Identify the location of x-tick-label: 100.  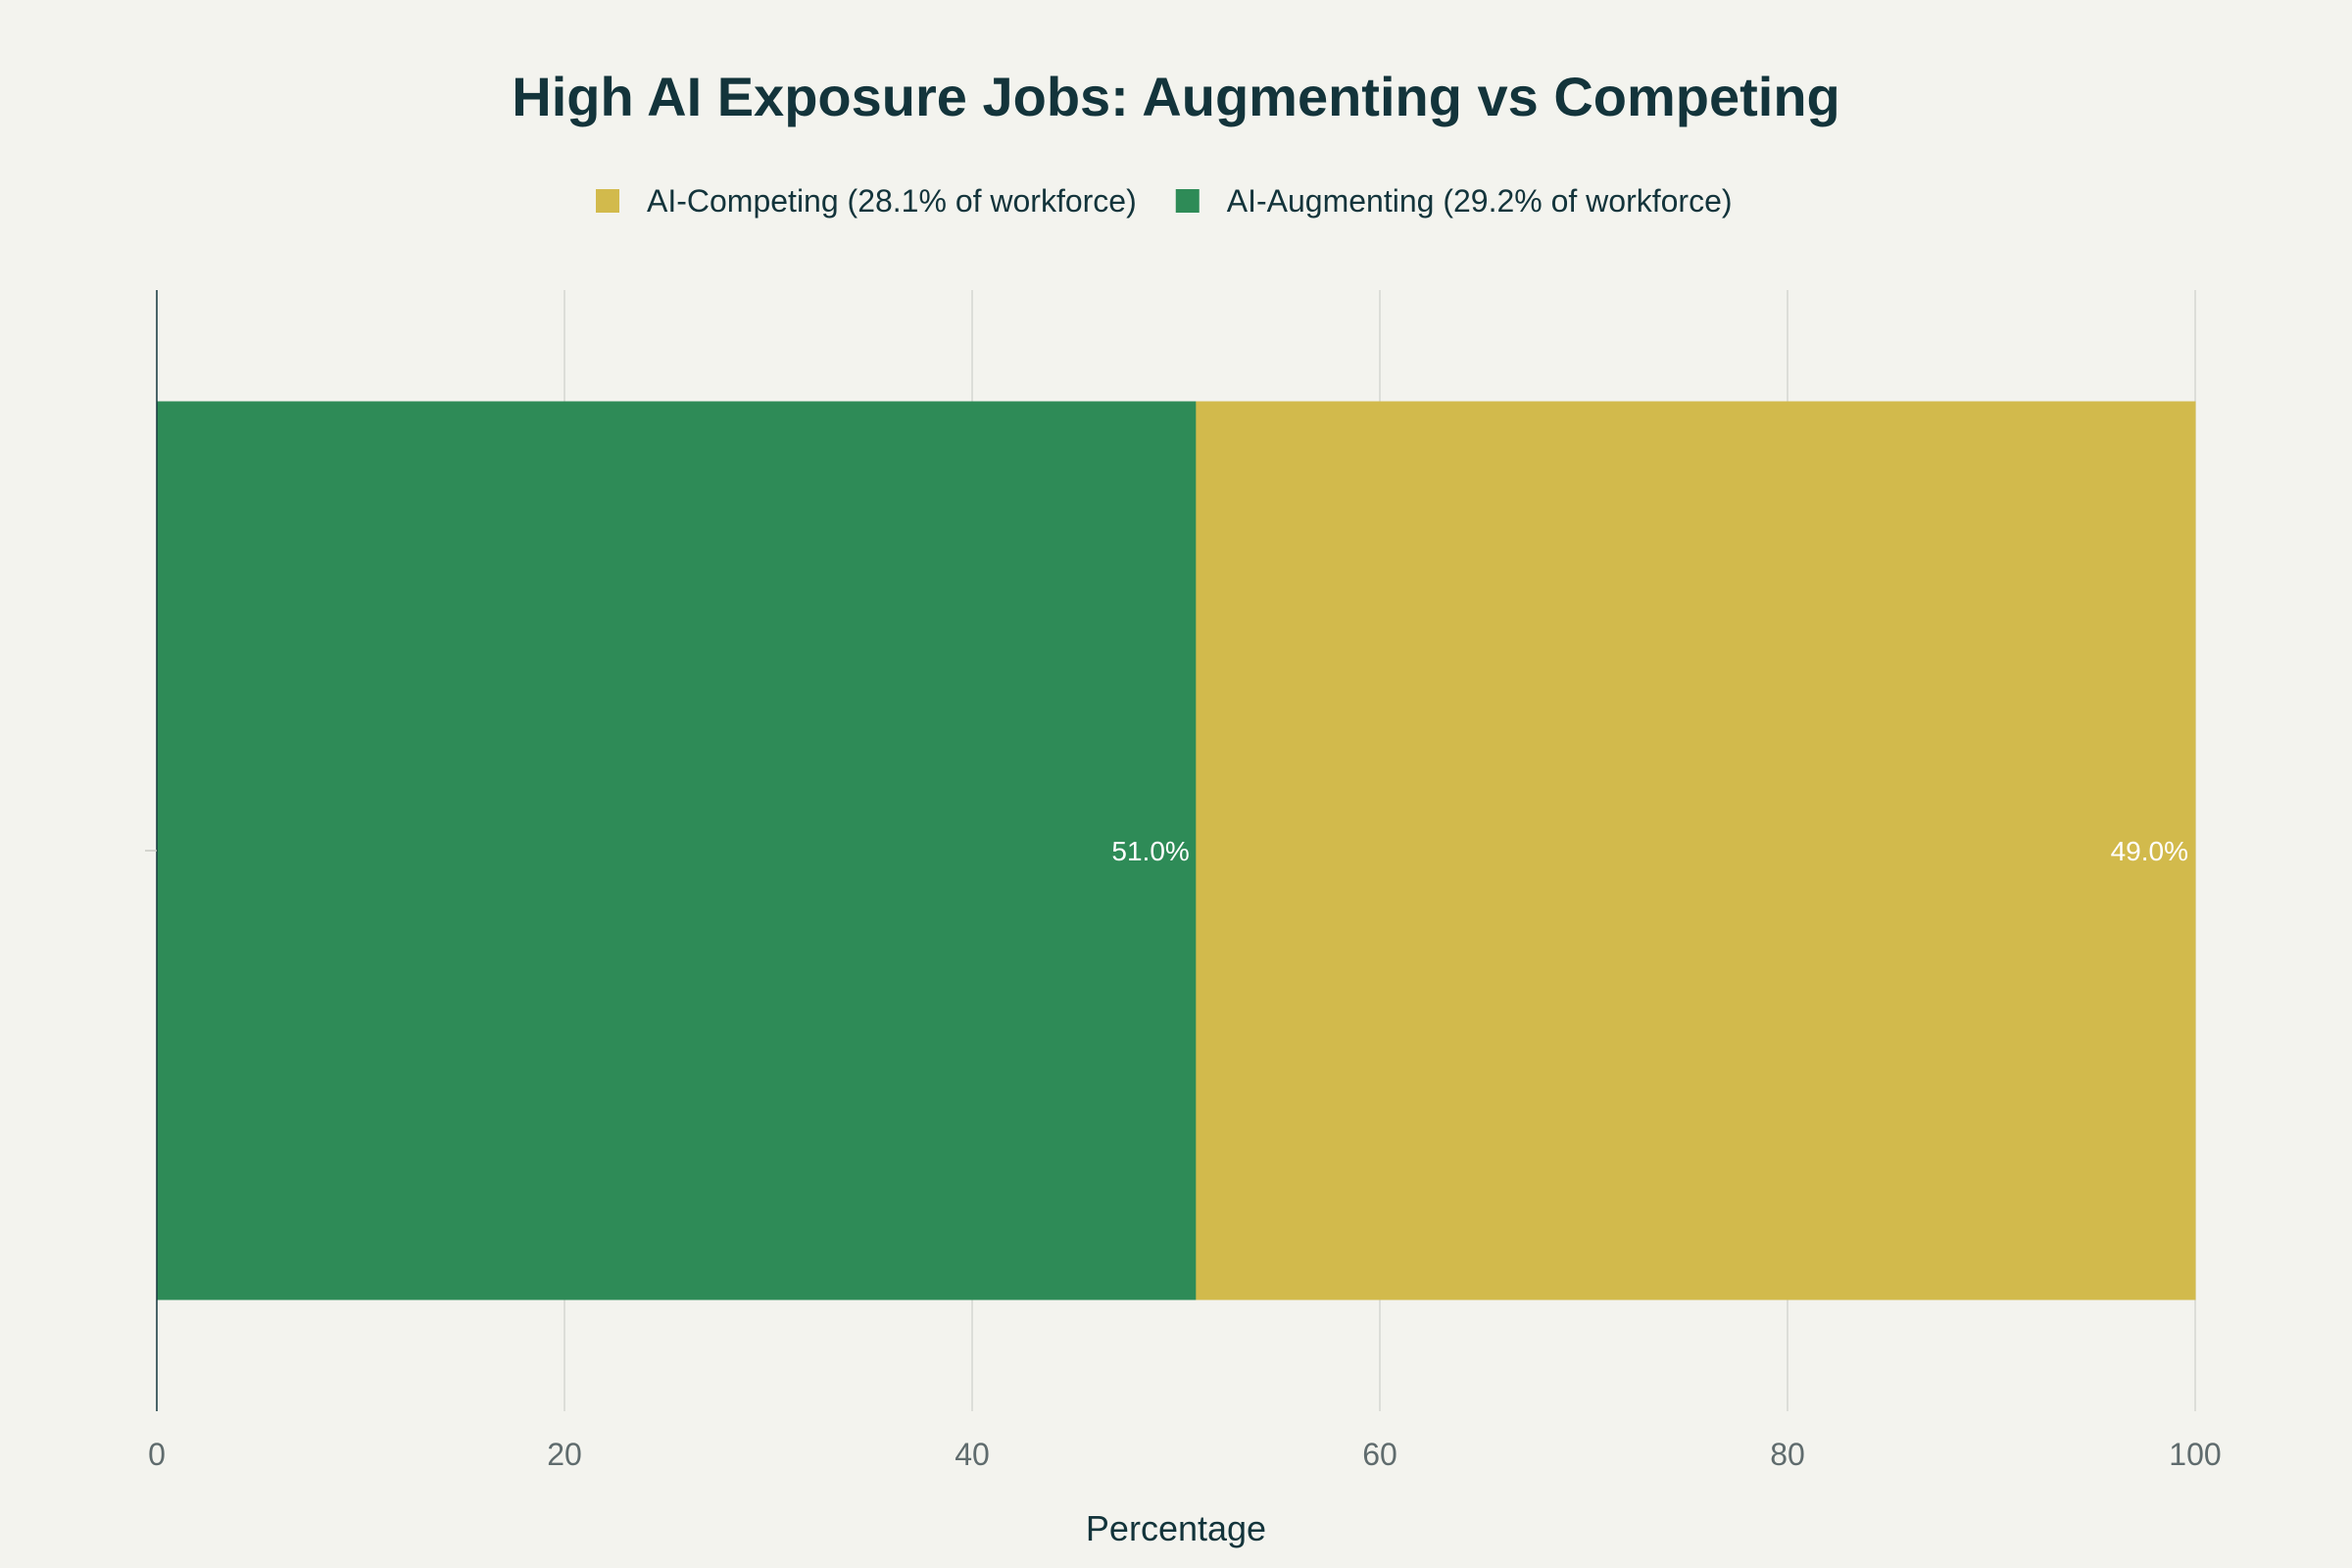
(2195, 1454).